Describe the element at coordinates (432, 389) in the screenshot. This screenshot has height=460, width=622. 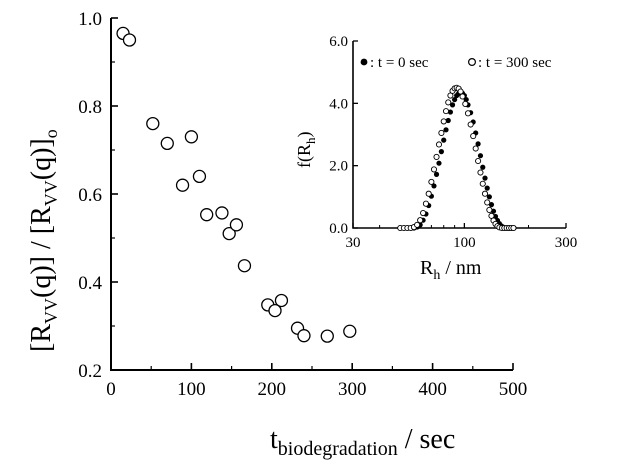
I see `main-x-tick-label: 400` at that location.